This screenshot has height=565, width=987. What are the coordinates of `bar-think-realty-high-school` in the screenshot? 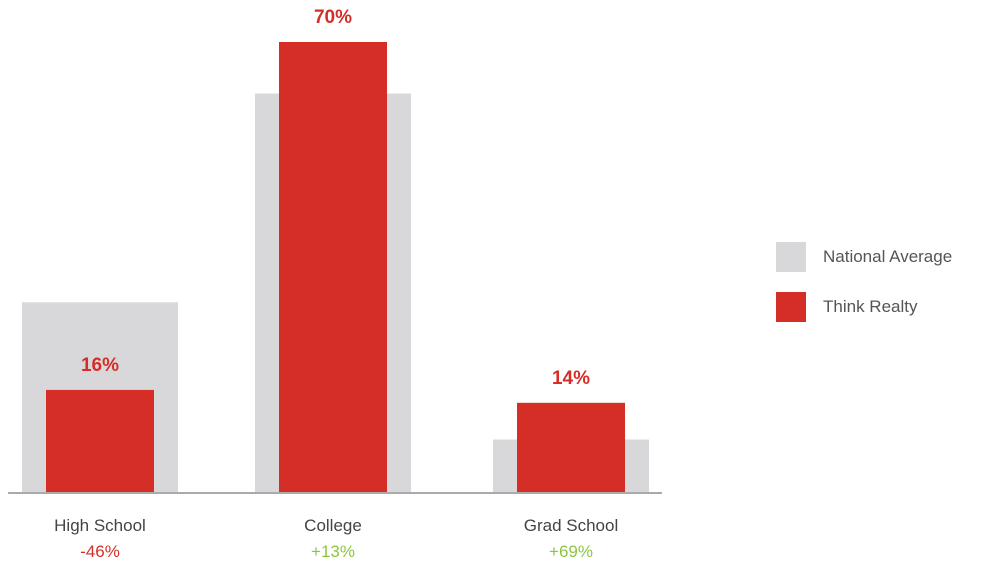 It's located at (100, 441).